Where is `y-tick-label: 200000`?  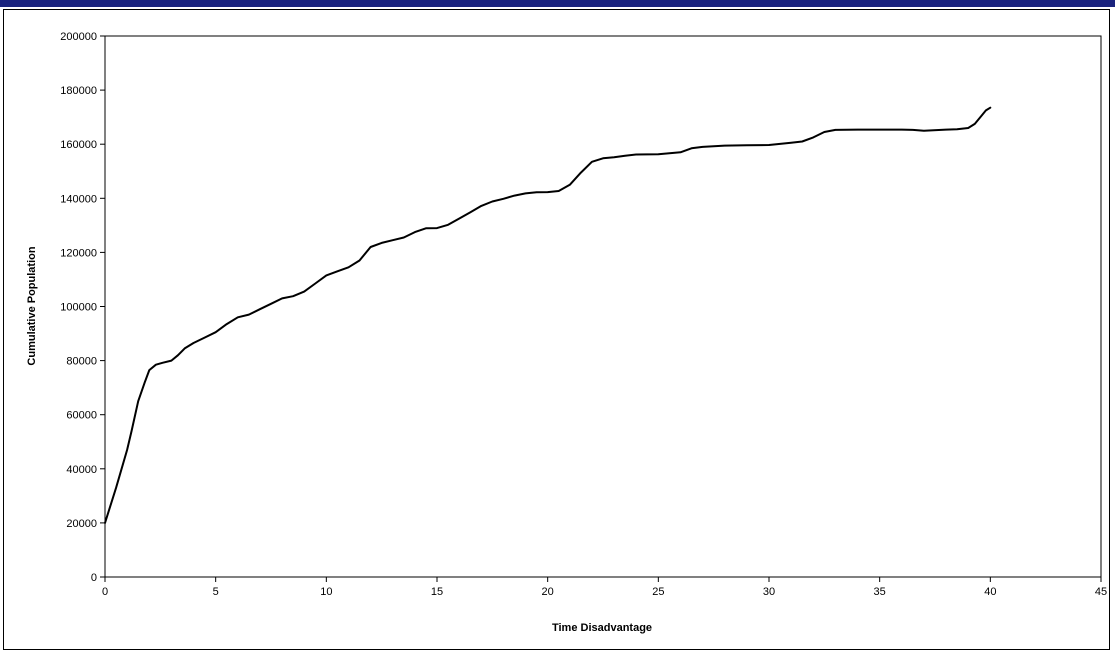
y-tick-label: 200000 is located at coordinates (78, 37).